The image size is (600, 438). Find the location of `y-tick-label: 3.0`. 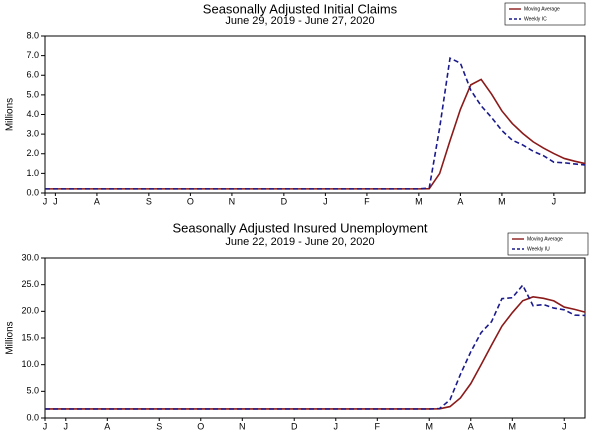

y-tick-label: 3.0 is located at coordinates (32, 134).